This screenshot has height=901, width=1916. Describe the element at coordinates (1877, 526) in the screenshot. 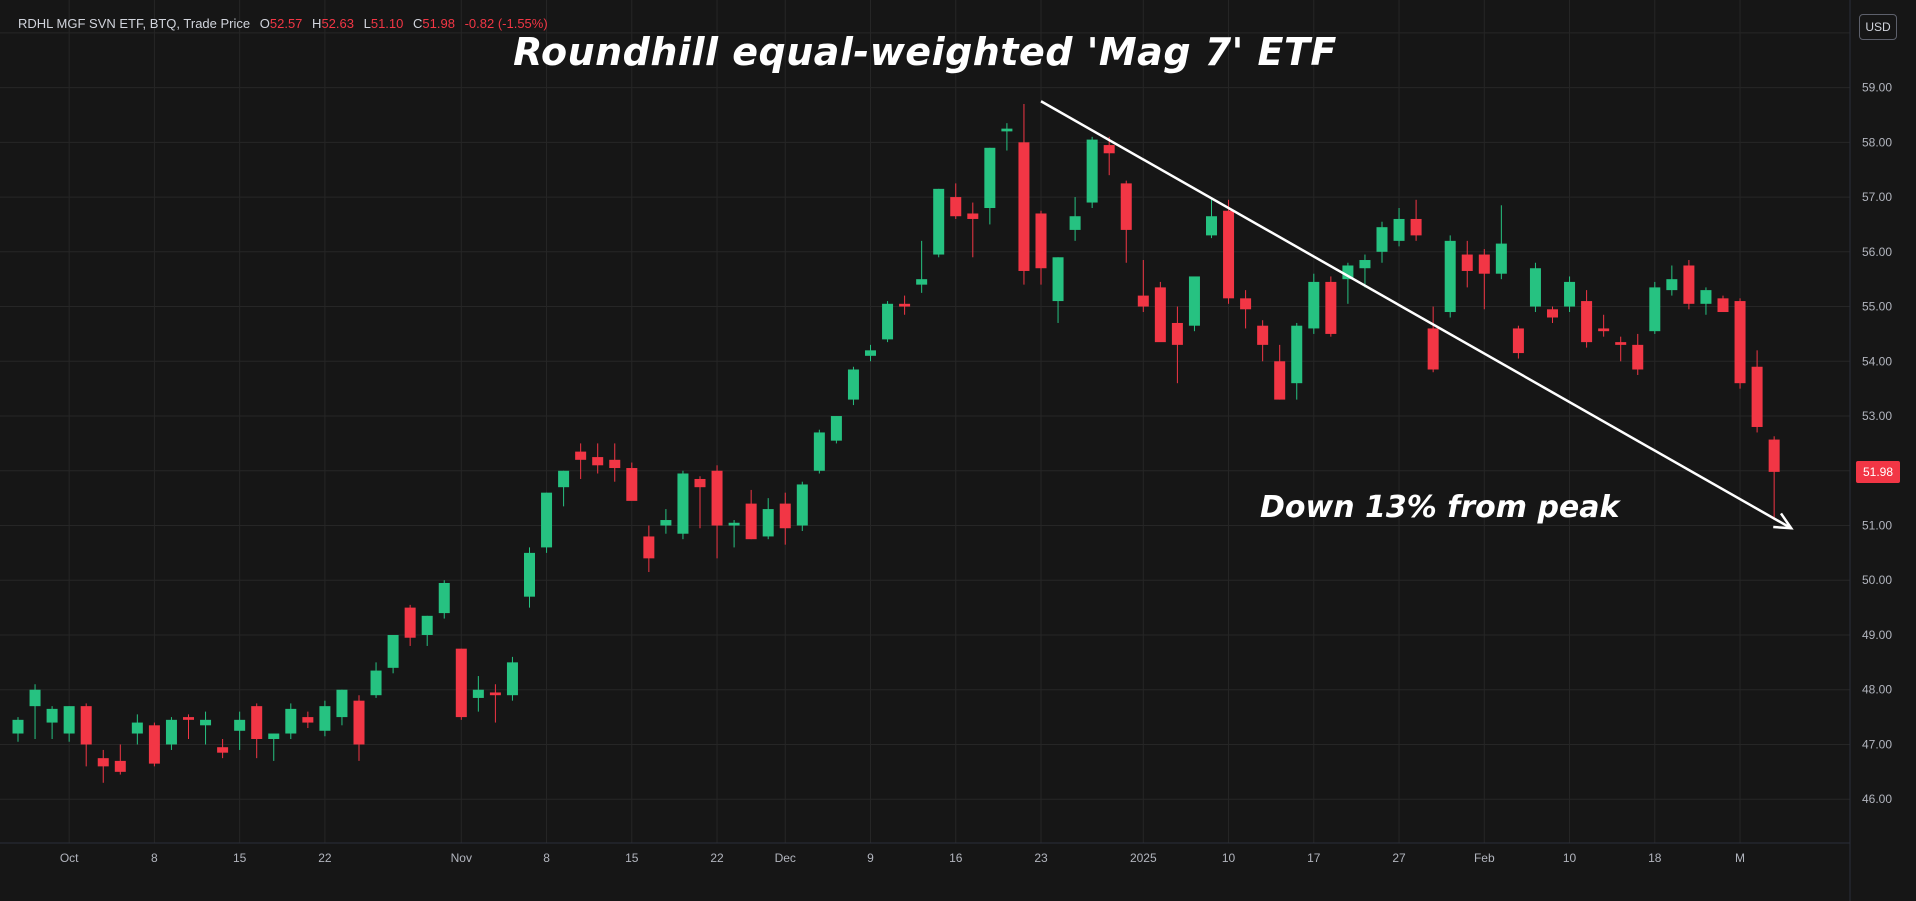

I see `price-tick-label: 51.00` at that location.